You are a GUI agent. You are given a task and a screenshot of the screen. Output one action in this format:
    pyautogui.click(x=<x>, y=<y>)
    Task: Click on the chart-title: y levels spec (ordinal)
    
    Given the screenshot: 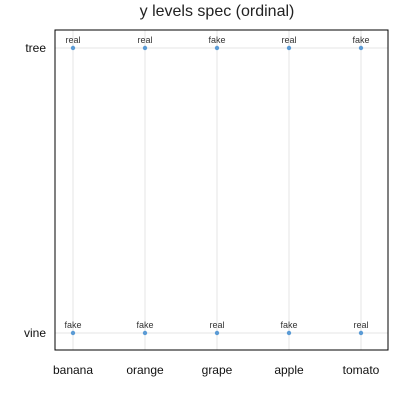 What is the action you would take?
    pyautogui.click(x=217, y=11)
    